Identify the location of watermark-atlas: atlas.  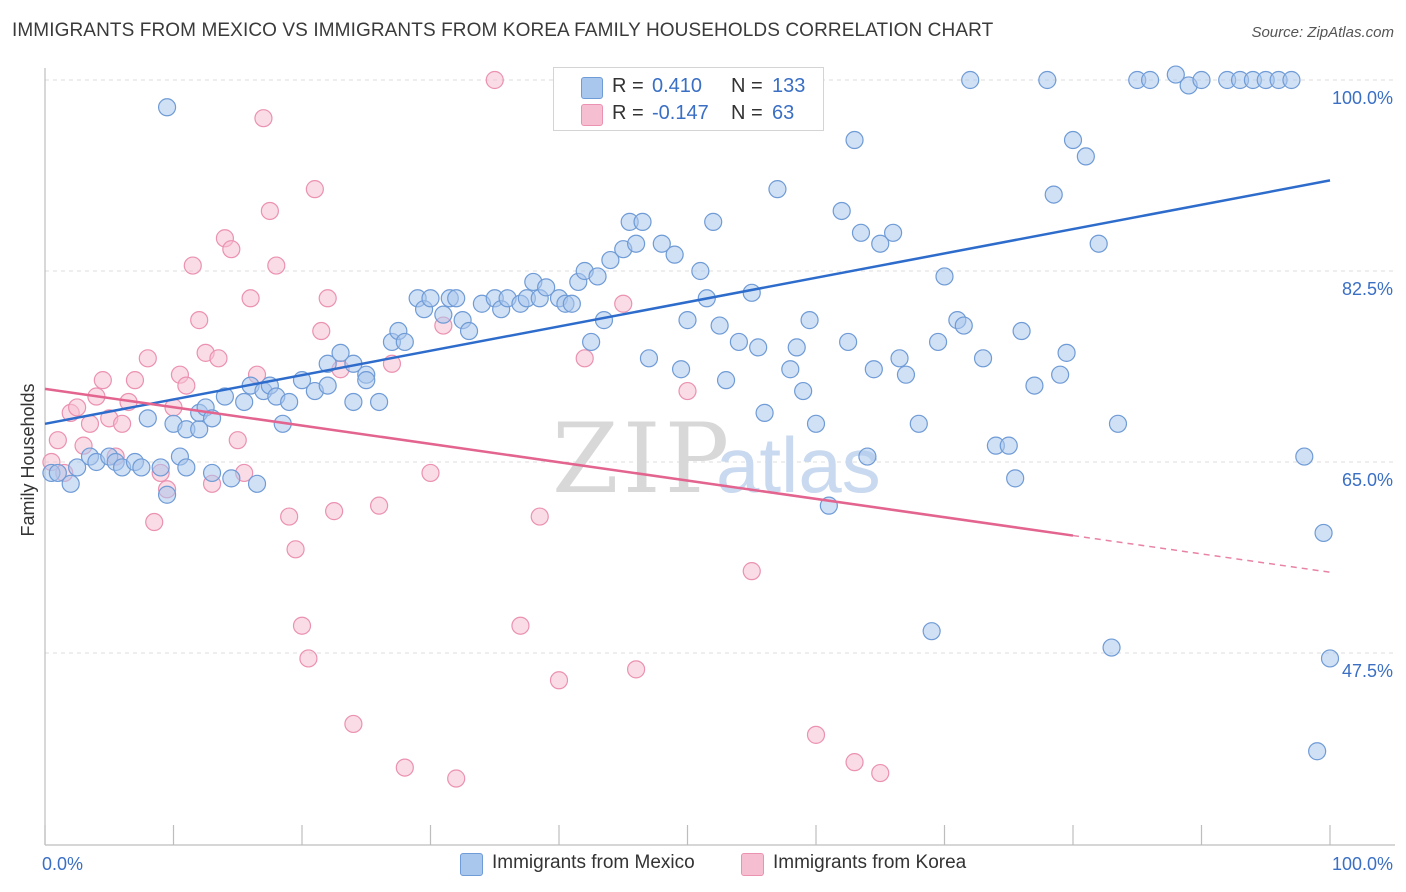
(798, 465).